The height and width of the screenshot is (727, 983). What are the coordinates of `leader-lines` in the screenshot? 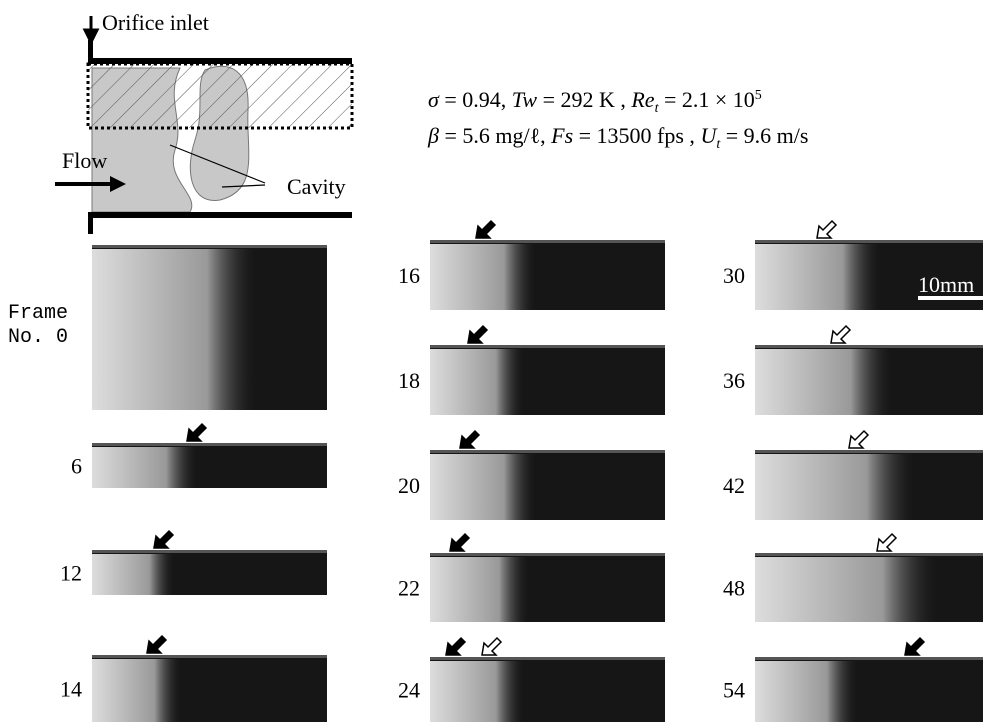 It's located at (217, 166).